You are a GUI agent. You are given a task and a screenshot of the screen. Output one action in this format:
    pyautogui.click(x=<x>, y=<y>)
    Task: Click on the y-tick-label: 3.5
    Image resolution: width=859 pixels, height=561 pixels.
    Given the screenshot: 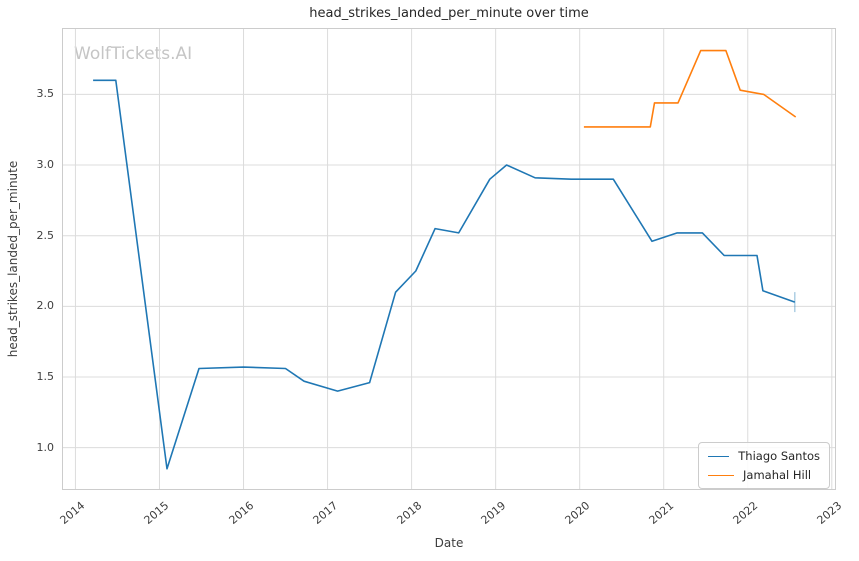 What is the action you would take?
    pyautogui.click(x=45, y=94)
    